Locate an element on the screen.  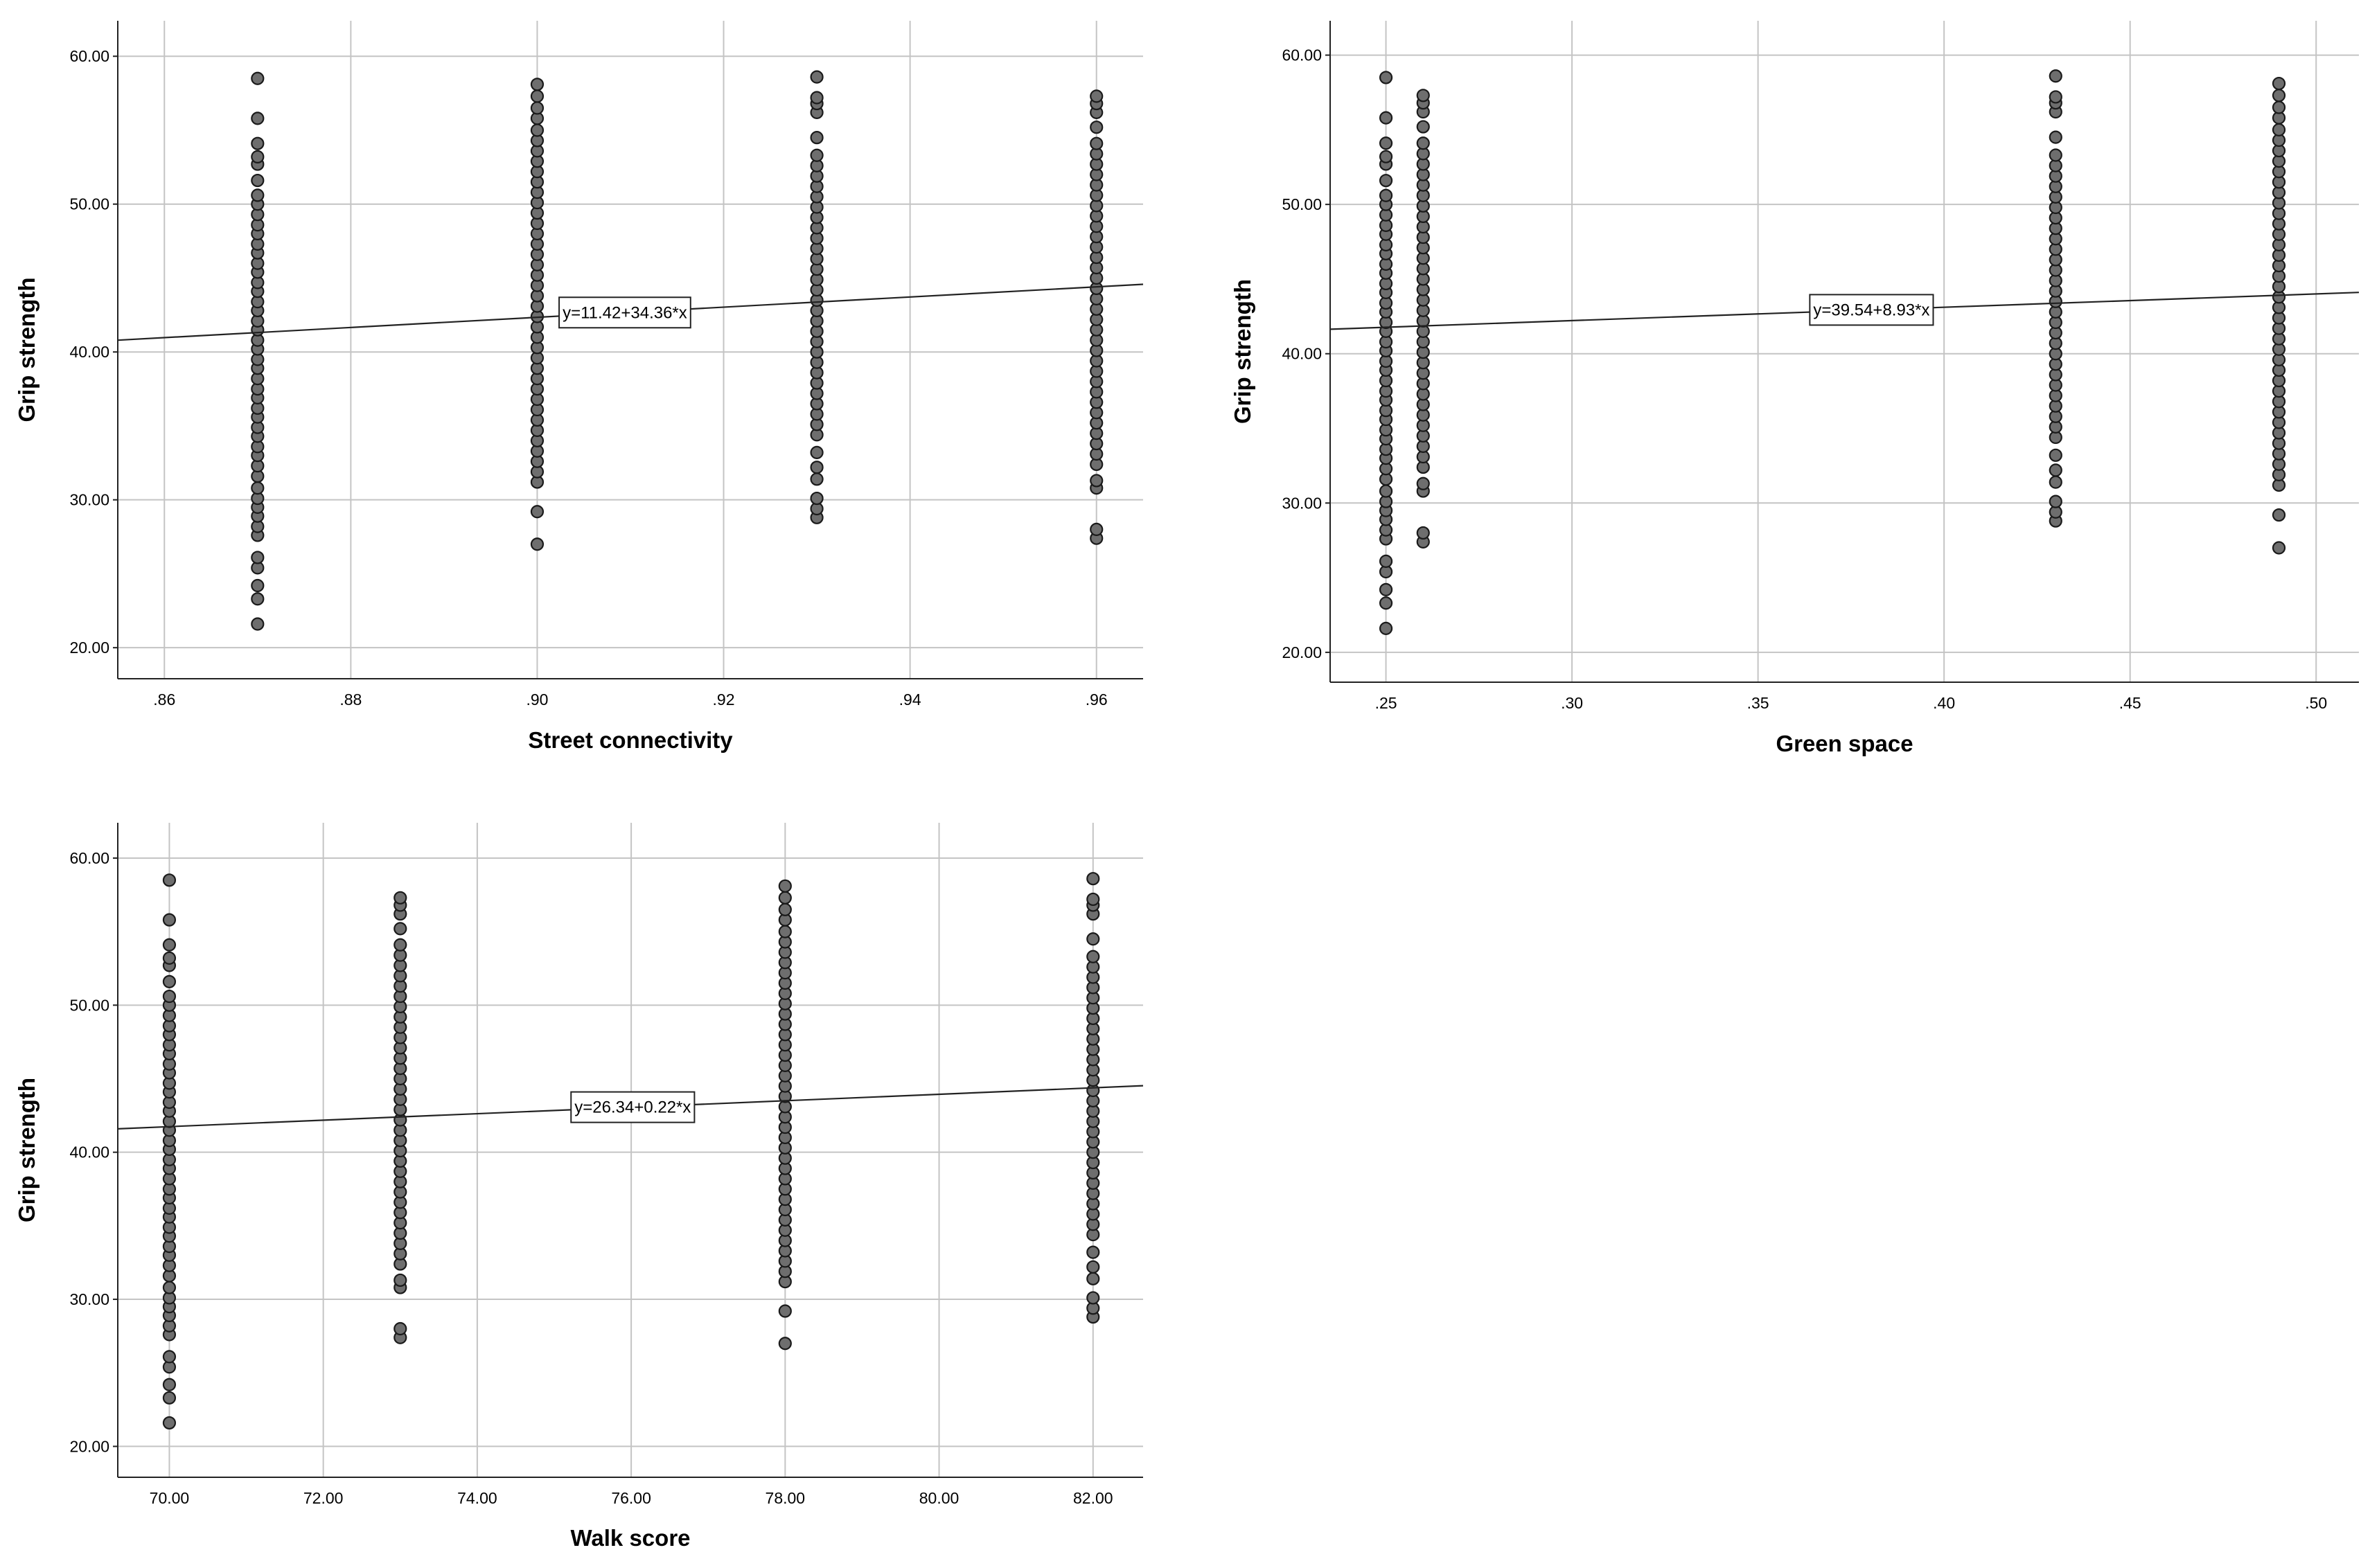
plot-1-x-tick-label: .86 is located at coordinates (164, 700).